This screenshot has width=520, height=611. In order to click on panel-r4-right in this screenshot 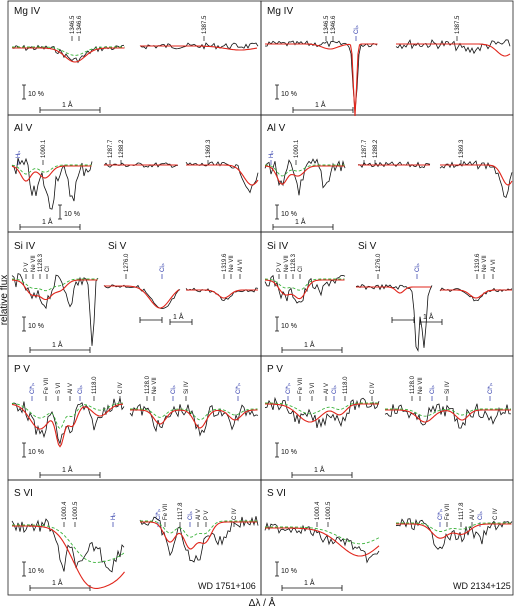, I will do `click(387, 418)`.